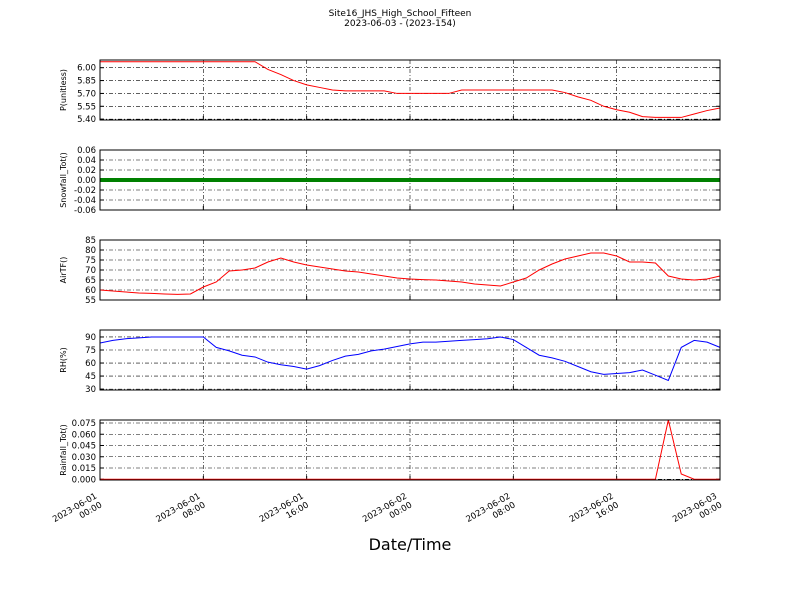 This screenshot has height=600, width=800. I want to click on y-tick-label: -0.06, so click(85, 211).